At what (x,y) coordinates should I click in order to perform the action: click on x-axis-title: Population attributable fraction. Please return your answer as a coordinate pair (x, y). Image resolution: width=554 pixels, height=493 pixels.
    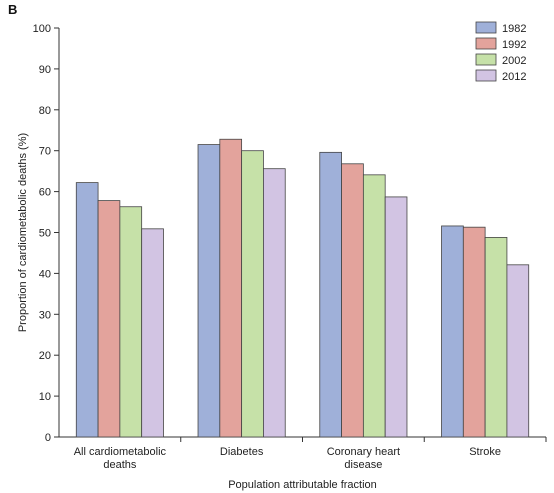
    Looking at the image, I should click on (302, 485).